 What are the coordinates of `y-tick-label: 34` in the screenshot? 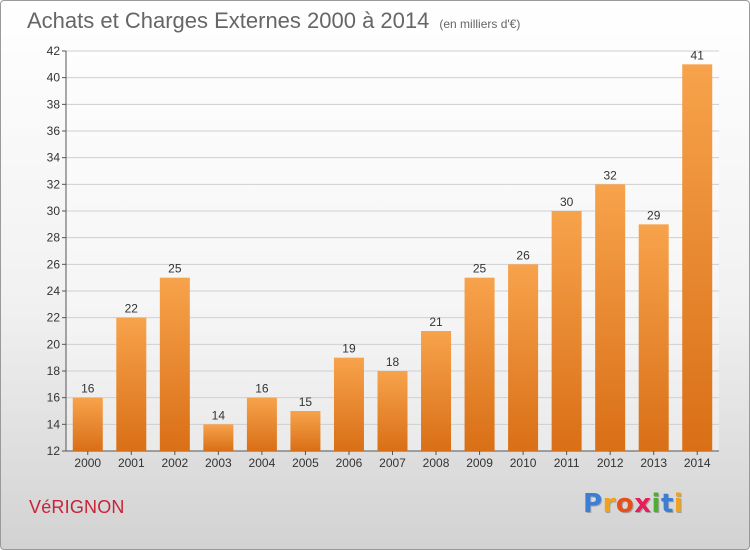 It's located at (54, 158).